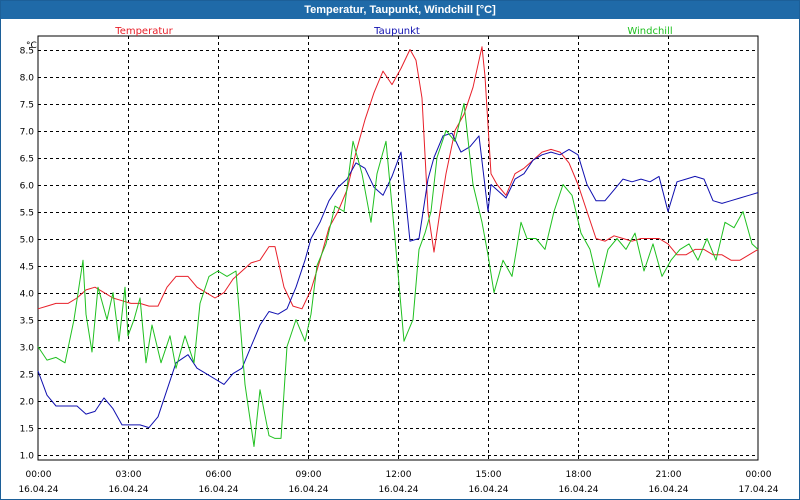  Describe the element at coordinates (396, 31) in the screenshot. I see `legend-taupunkt: Taupunkt` at that location.